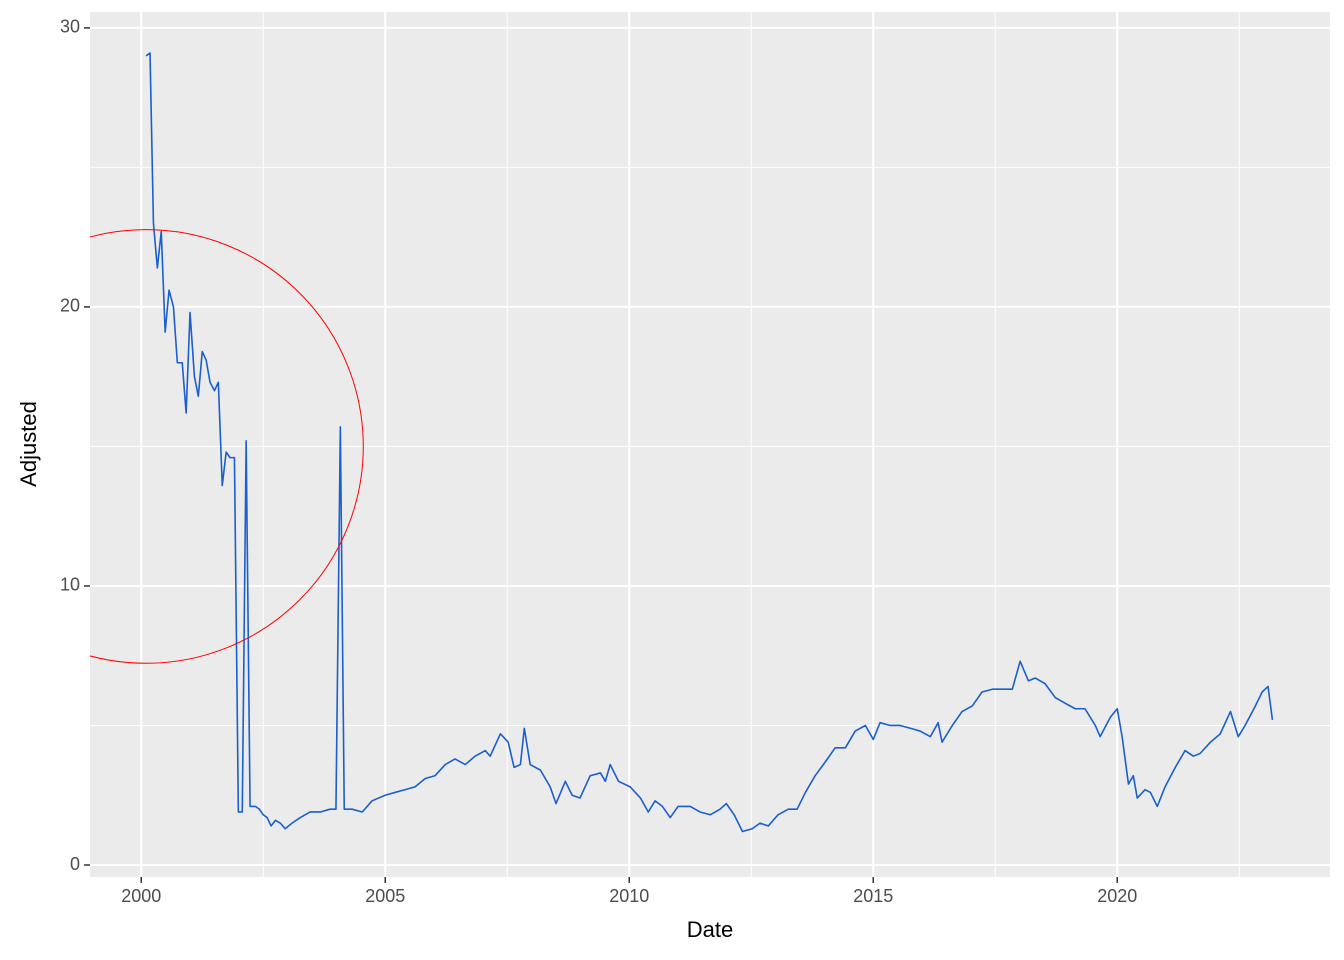  I want to click on x-tick-label: 2015, so click(873, 896).